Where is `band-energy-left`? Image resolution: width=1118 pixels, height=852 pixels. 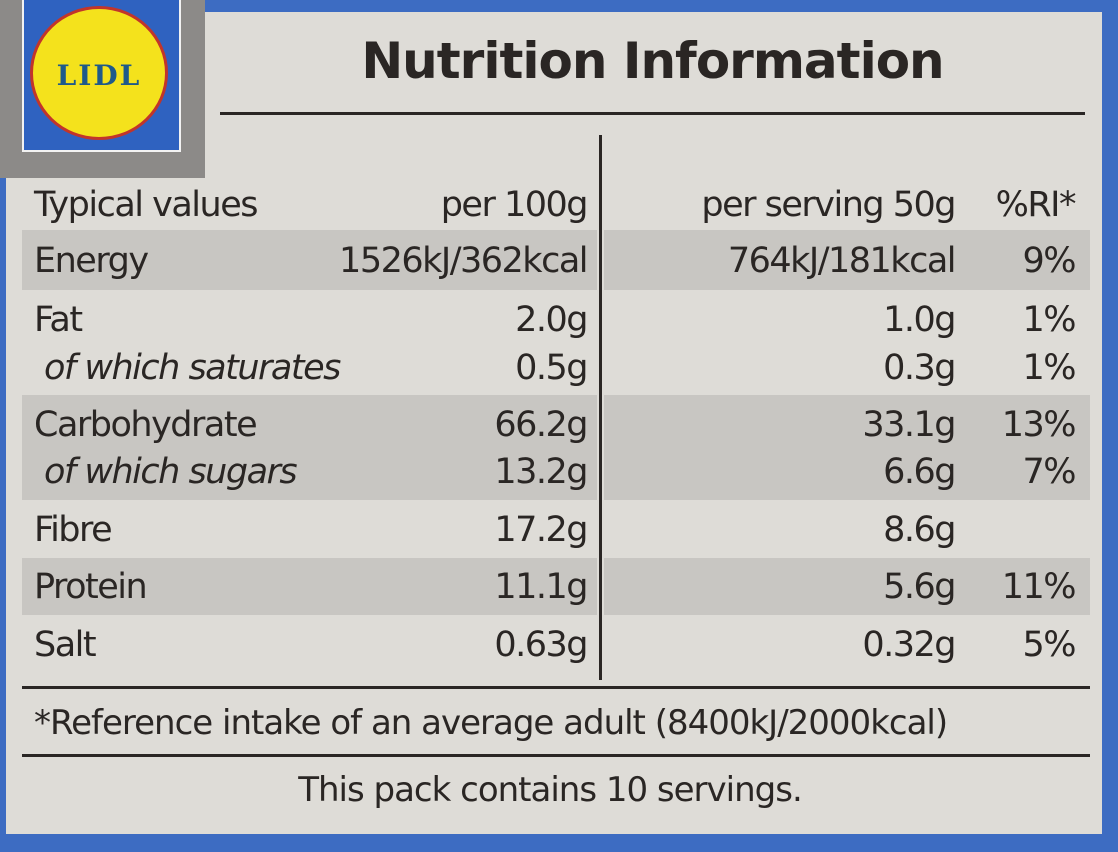 band-energy-left is located at coordinates (309, 260).